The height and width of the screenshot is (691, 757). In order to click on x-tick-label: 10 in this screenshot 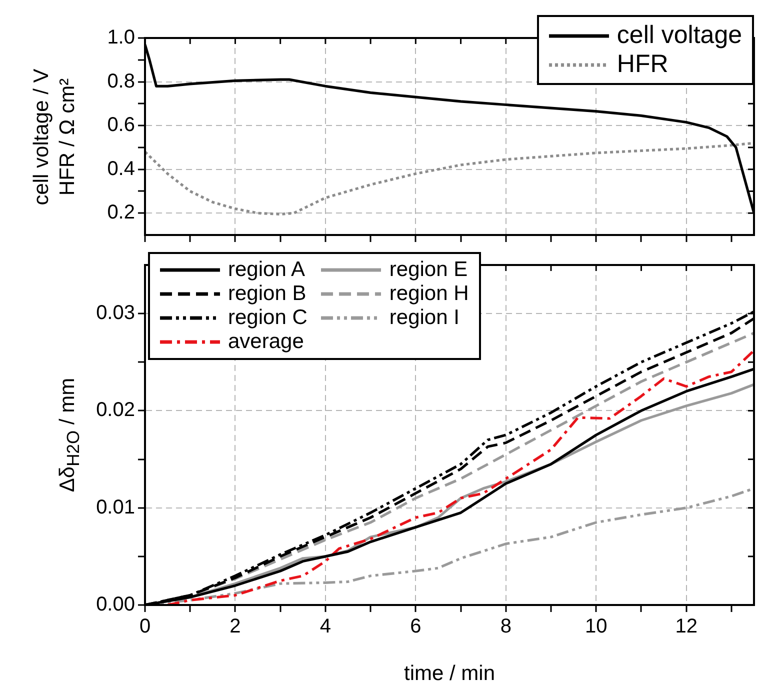, I will do `click(596, 627)`.